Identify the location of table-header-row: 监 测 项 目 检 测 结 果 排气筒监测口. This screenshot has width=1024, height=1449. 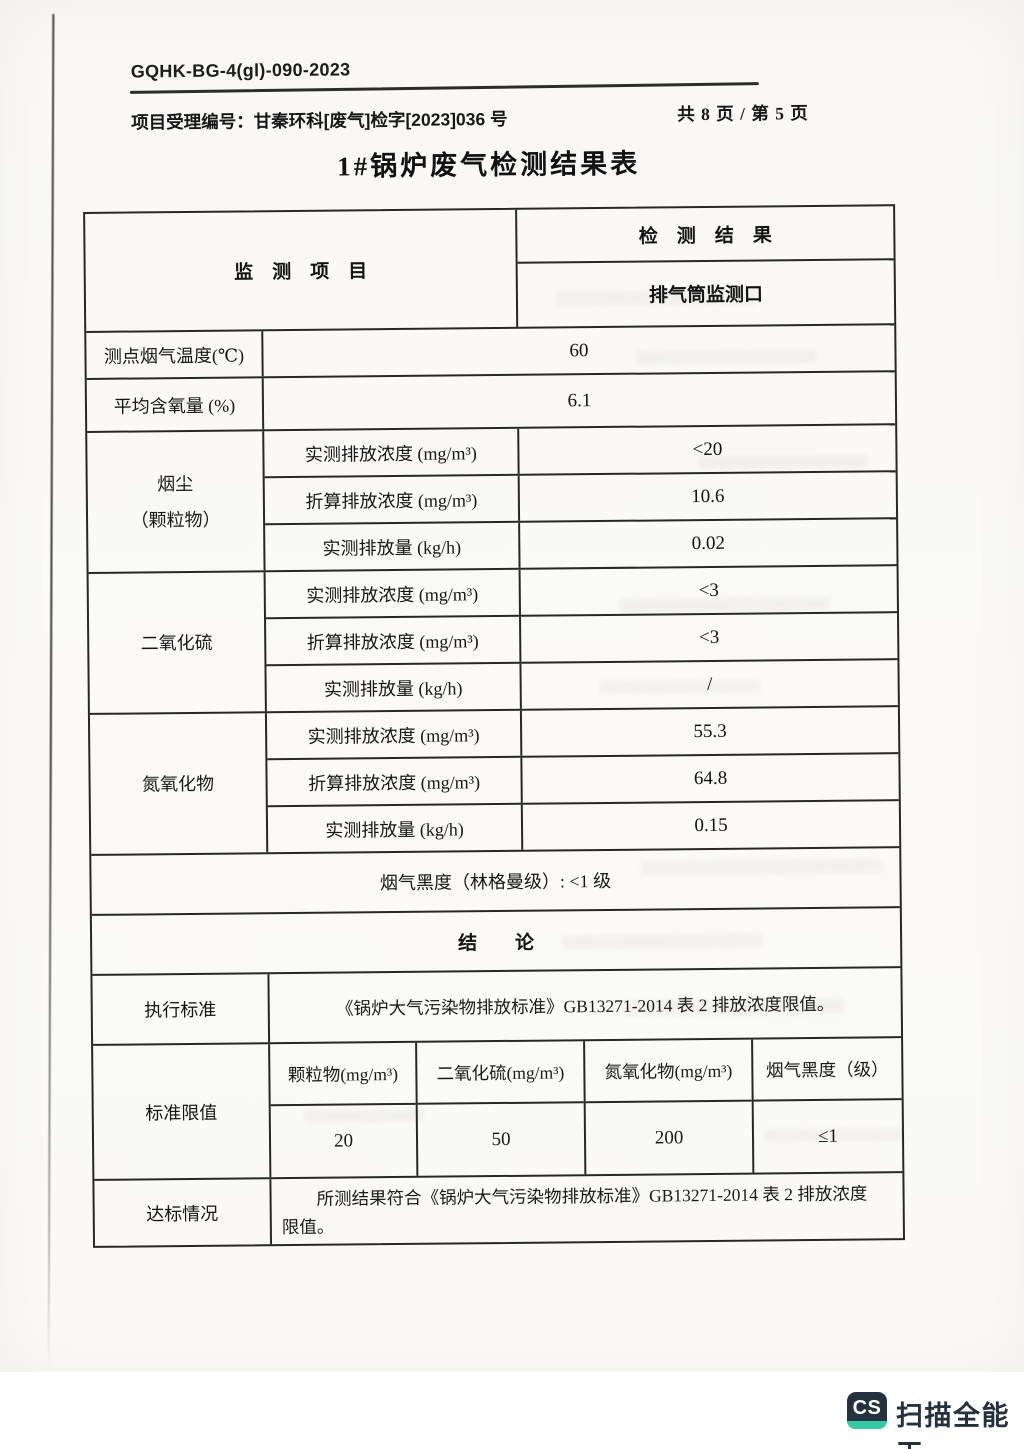
(490, 268).